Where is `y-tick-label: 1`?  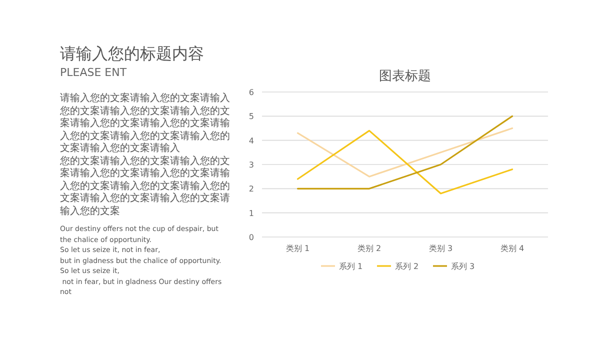 y-tick-label: 1 is located at coordinates (251, 213).